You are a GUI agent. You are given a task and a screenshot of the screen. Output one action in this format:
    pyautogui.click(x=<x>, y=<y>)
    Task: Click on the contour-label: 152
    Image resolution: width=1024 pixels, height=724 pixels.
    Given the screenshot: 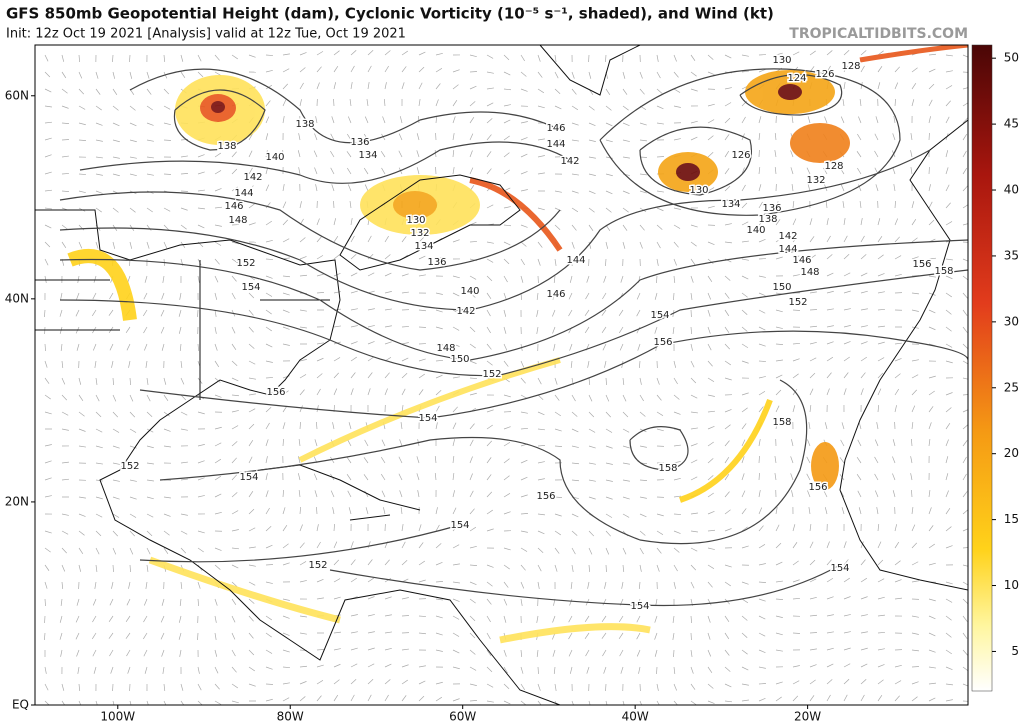 What is the action you would take?
    pyautogui.click(x=797, y=302)
    